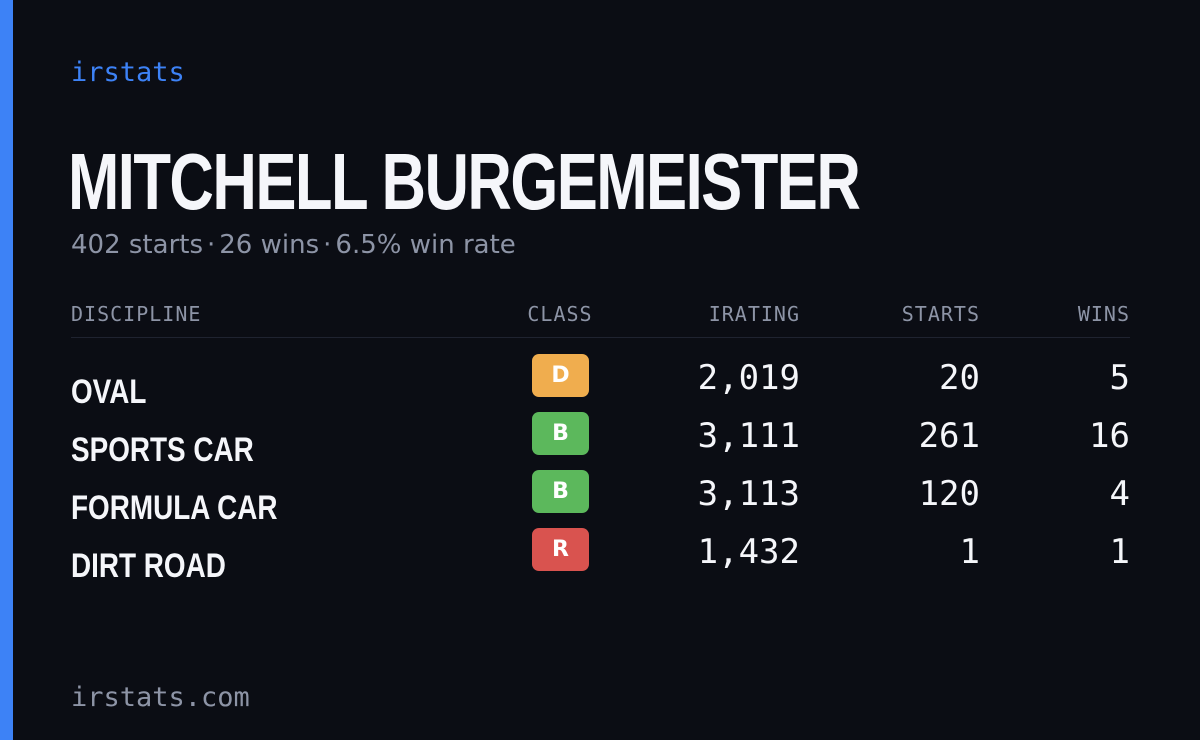 The width and height of the screenshot is (1200, 740). I want to click on discipline-label: OVAL, so click(109, 392).